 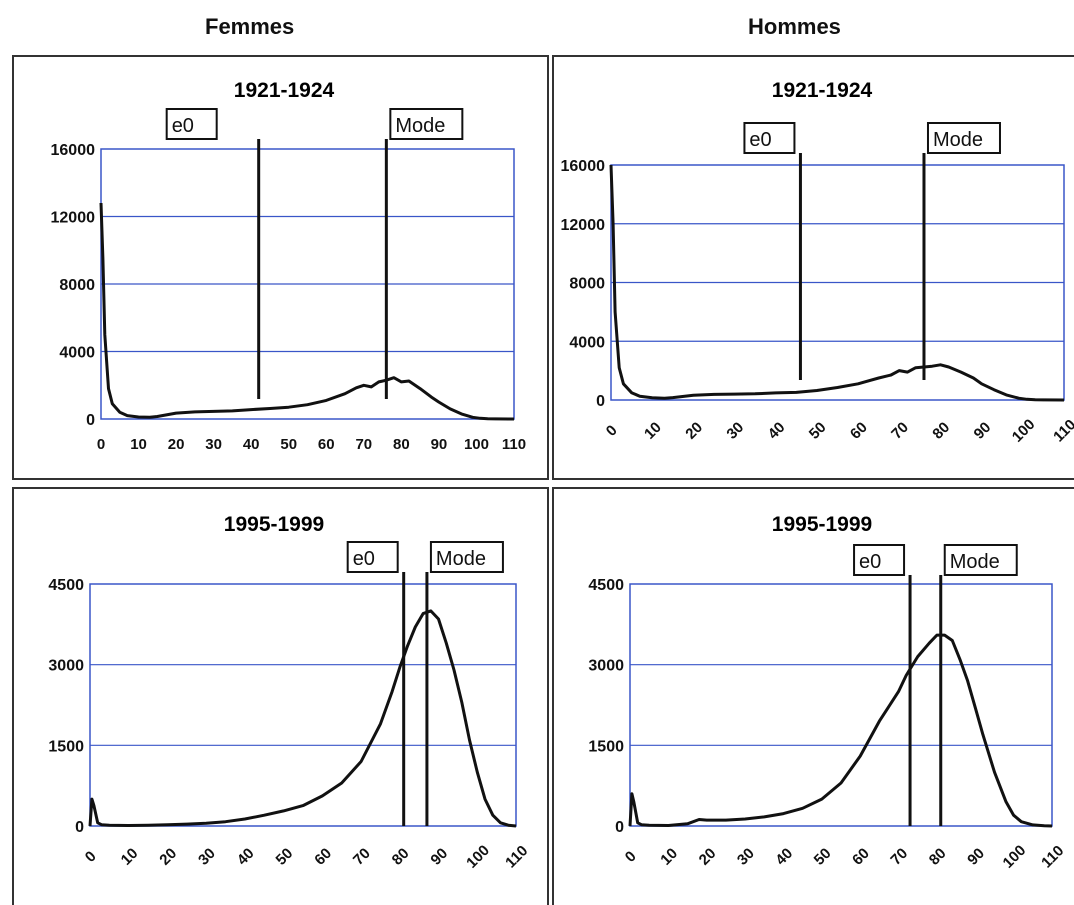 What do you see at coordinates (250, 26) in the screenshot?
I see `heading-femmes: Femmes` at bounding box center [250, 26].